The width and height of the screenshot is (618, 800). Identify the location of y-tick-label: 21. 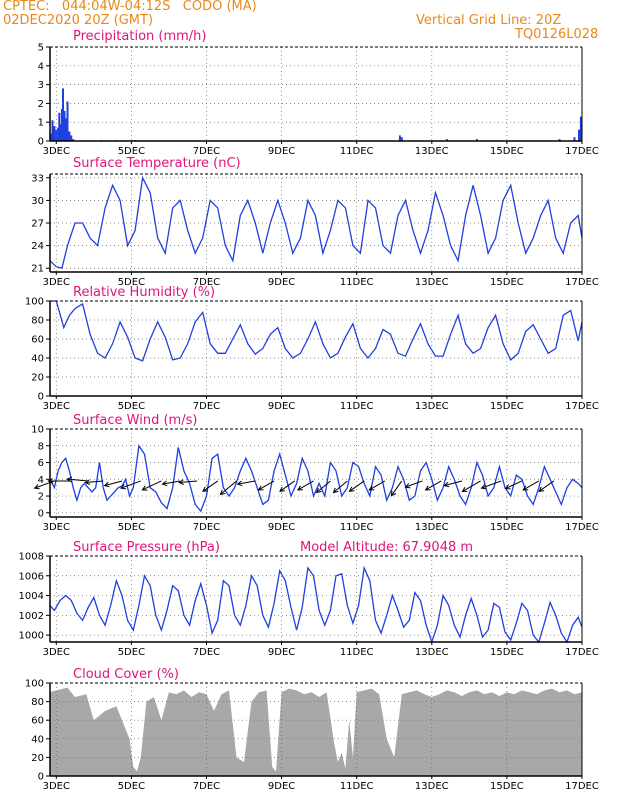
(37, 269).